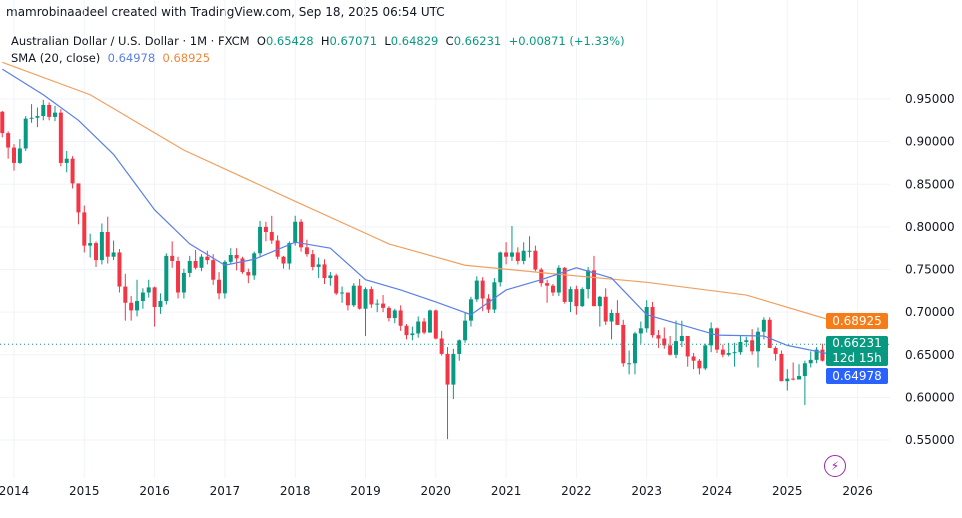 The height and width of the screenshot is (518, 962). Describe the element at coordinates (857, 321) in the screenshot. I see `sma-orange-badge: 0.68925` at that location.